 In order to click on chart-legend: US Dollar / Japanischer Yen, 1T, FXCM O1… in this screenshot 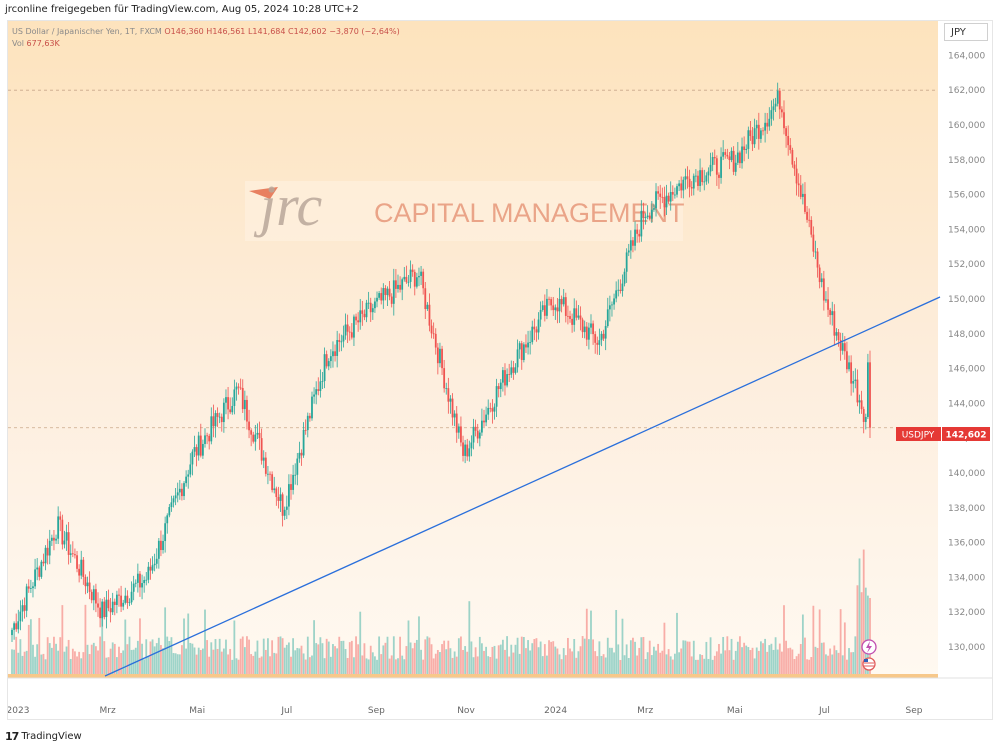, I will do `click(206, 38)`.